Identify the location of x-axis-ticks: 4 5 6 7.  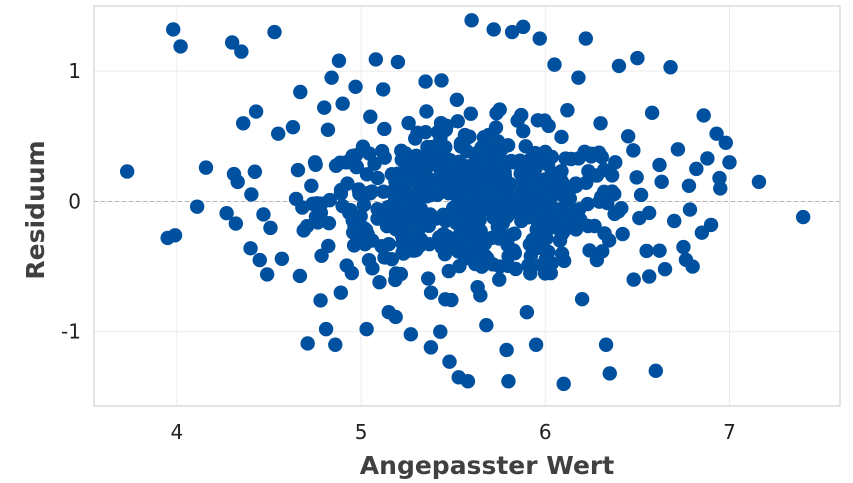
(453, 432).